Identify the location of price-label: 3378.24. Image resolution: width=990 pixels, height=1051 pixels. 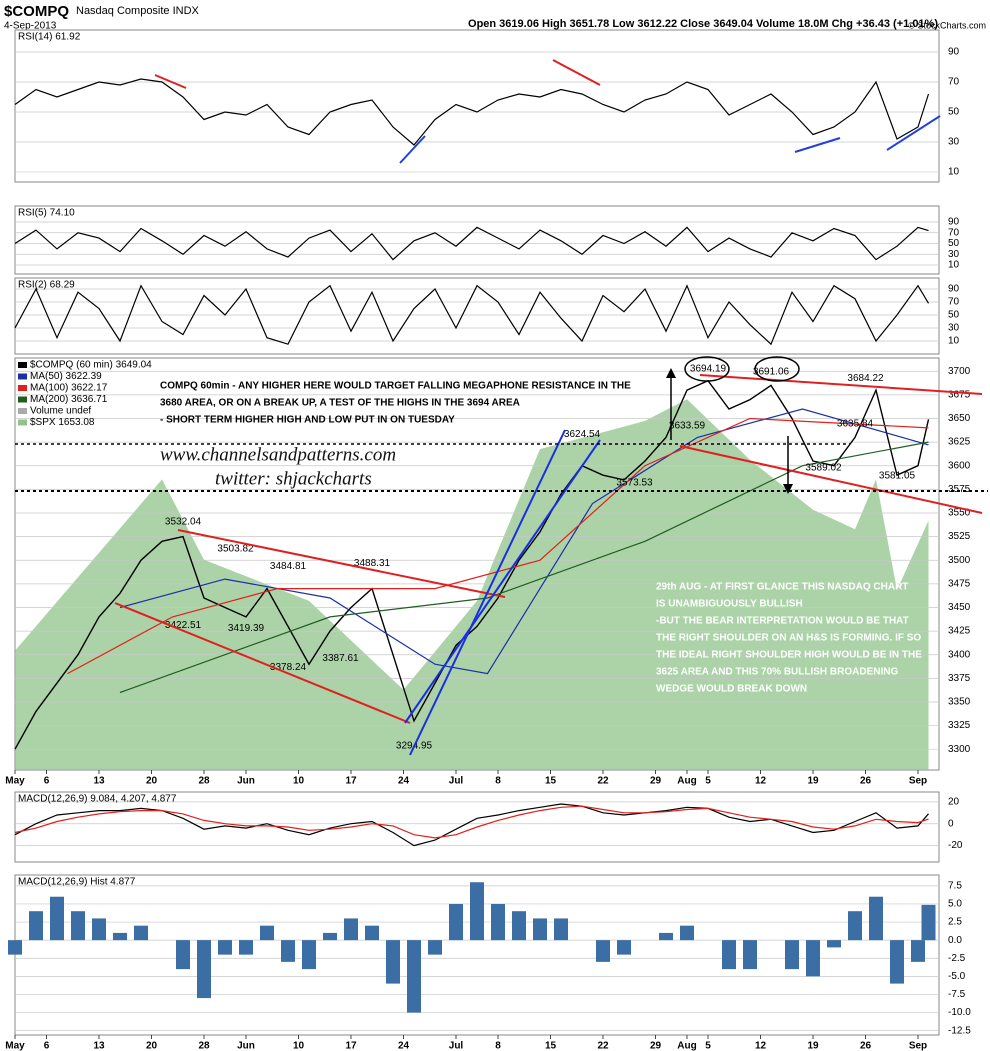
(288, 667).